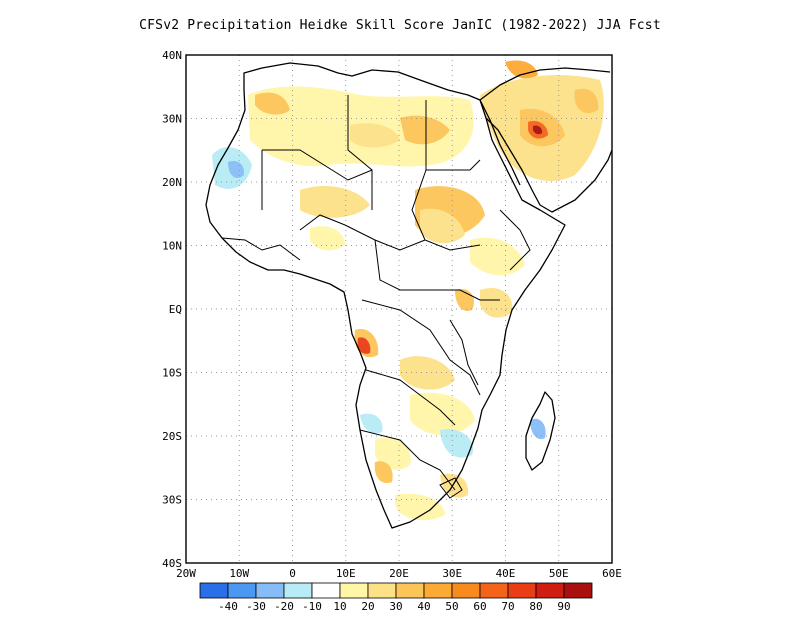  What do you see at coordinates (292, 573) in the screenshot?
I see `lon-label: 0` at bounding box center [292, 573].